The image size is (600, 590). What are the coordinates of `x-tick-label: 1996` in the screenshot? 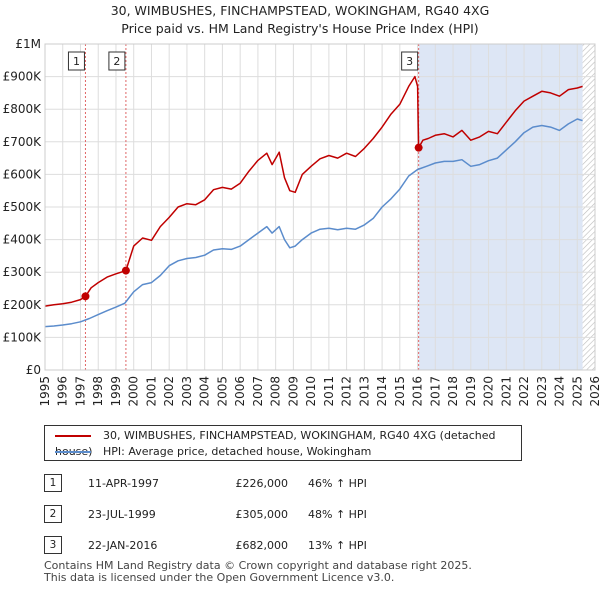 It's located at (63, 391).